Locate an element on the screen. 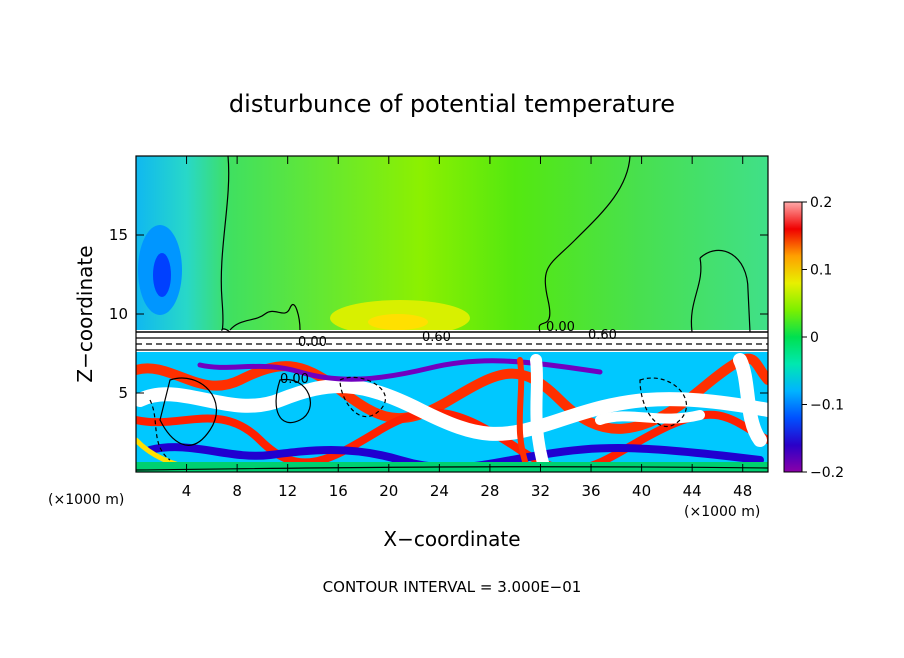 The image size is (904, 658). warm-anomaly-core is located at coordinates (398, 322).